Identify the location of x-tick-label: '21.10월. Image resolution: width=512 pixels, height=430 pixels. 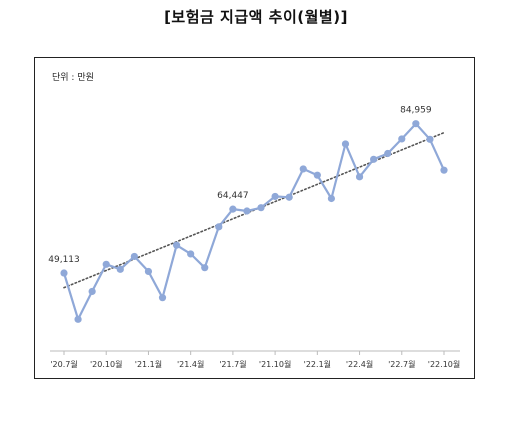
(275, 364).